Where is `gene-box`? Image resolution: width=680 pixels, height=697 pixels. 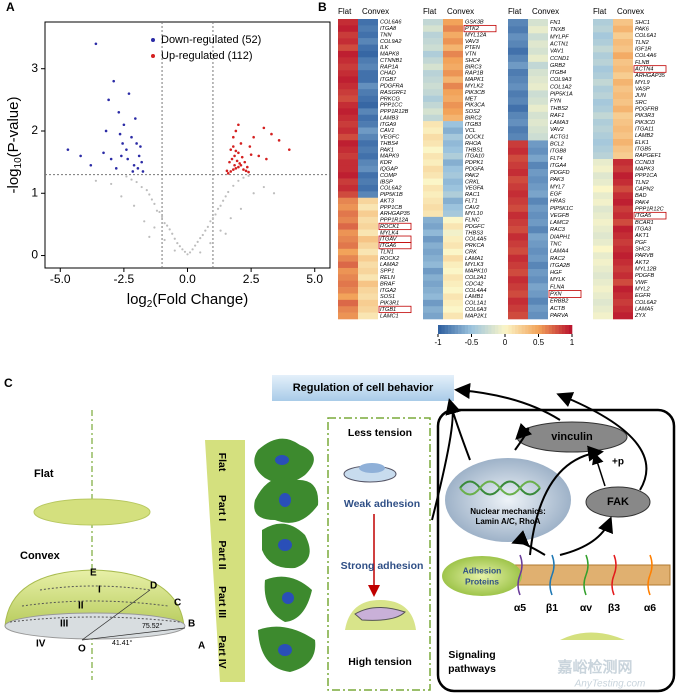
gene-box is located at coordinates (480, 28).